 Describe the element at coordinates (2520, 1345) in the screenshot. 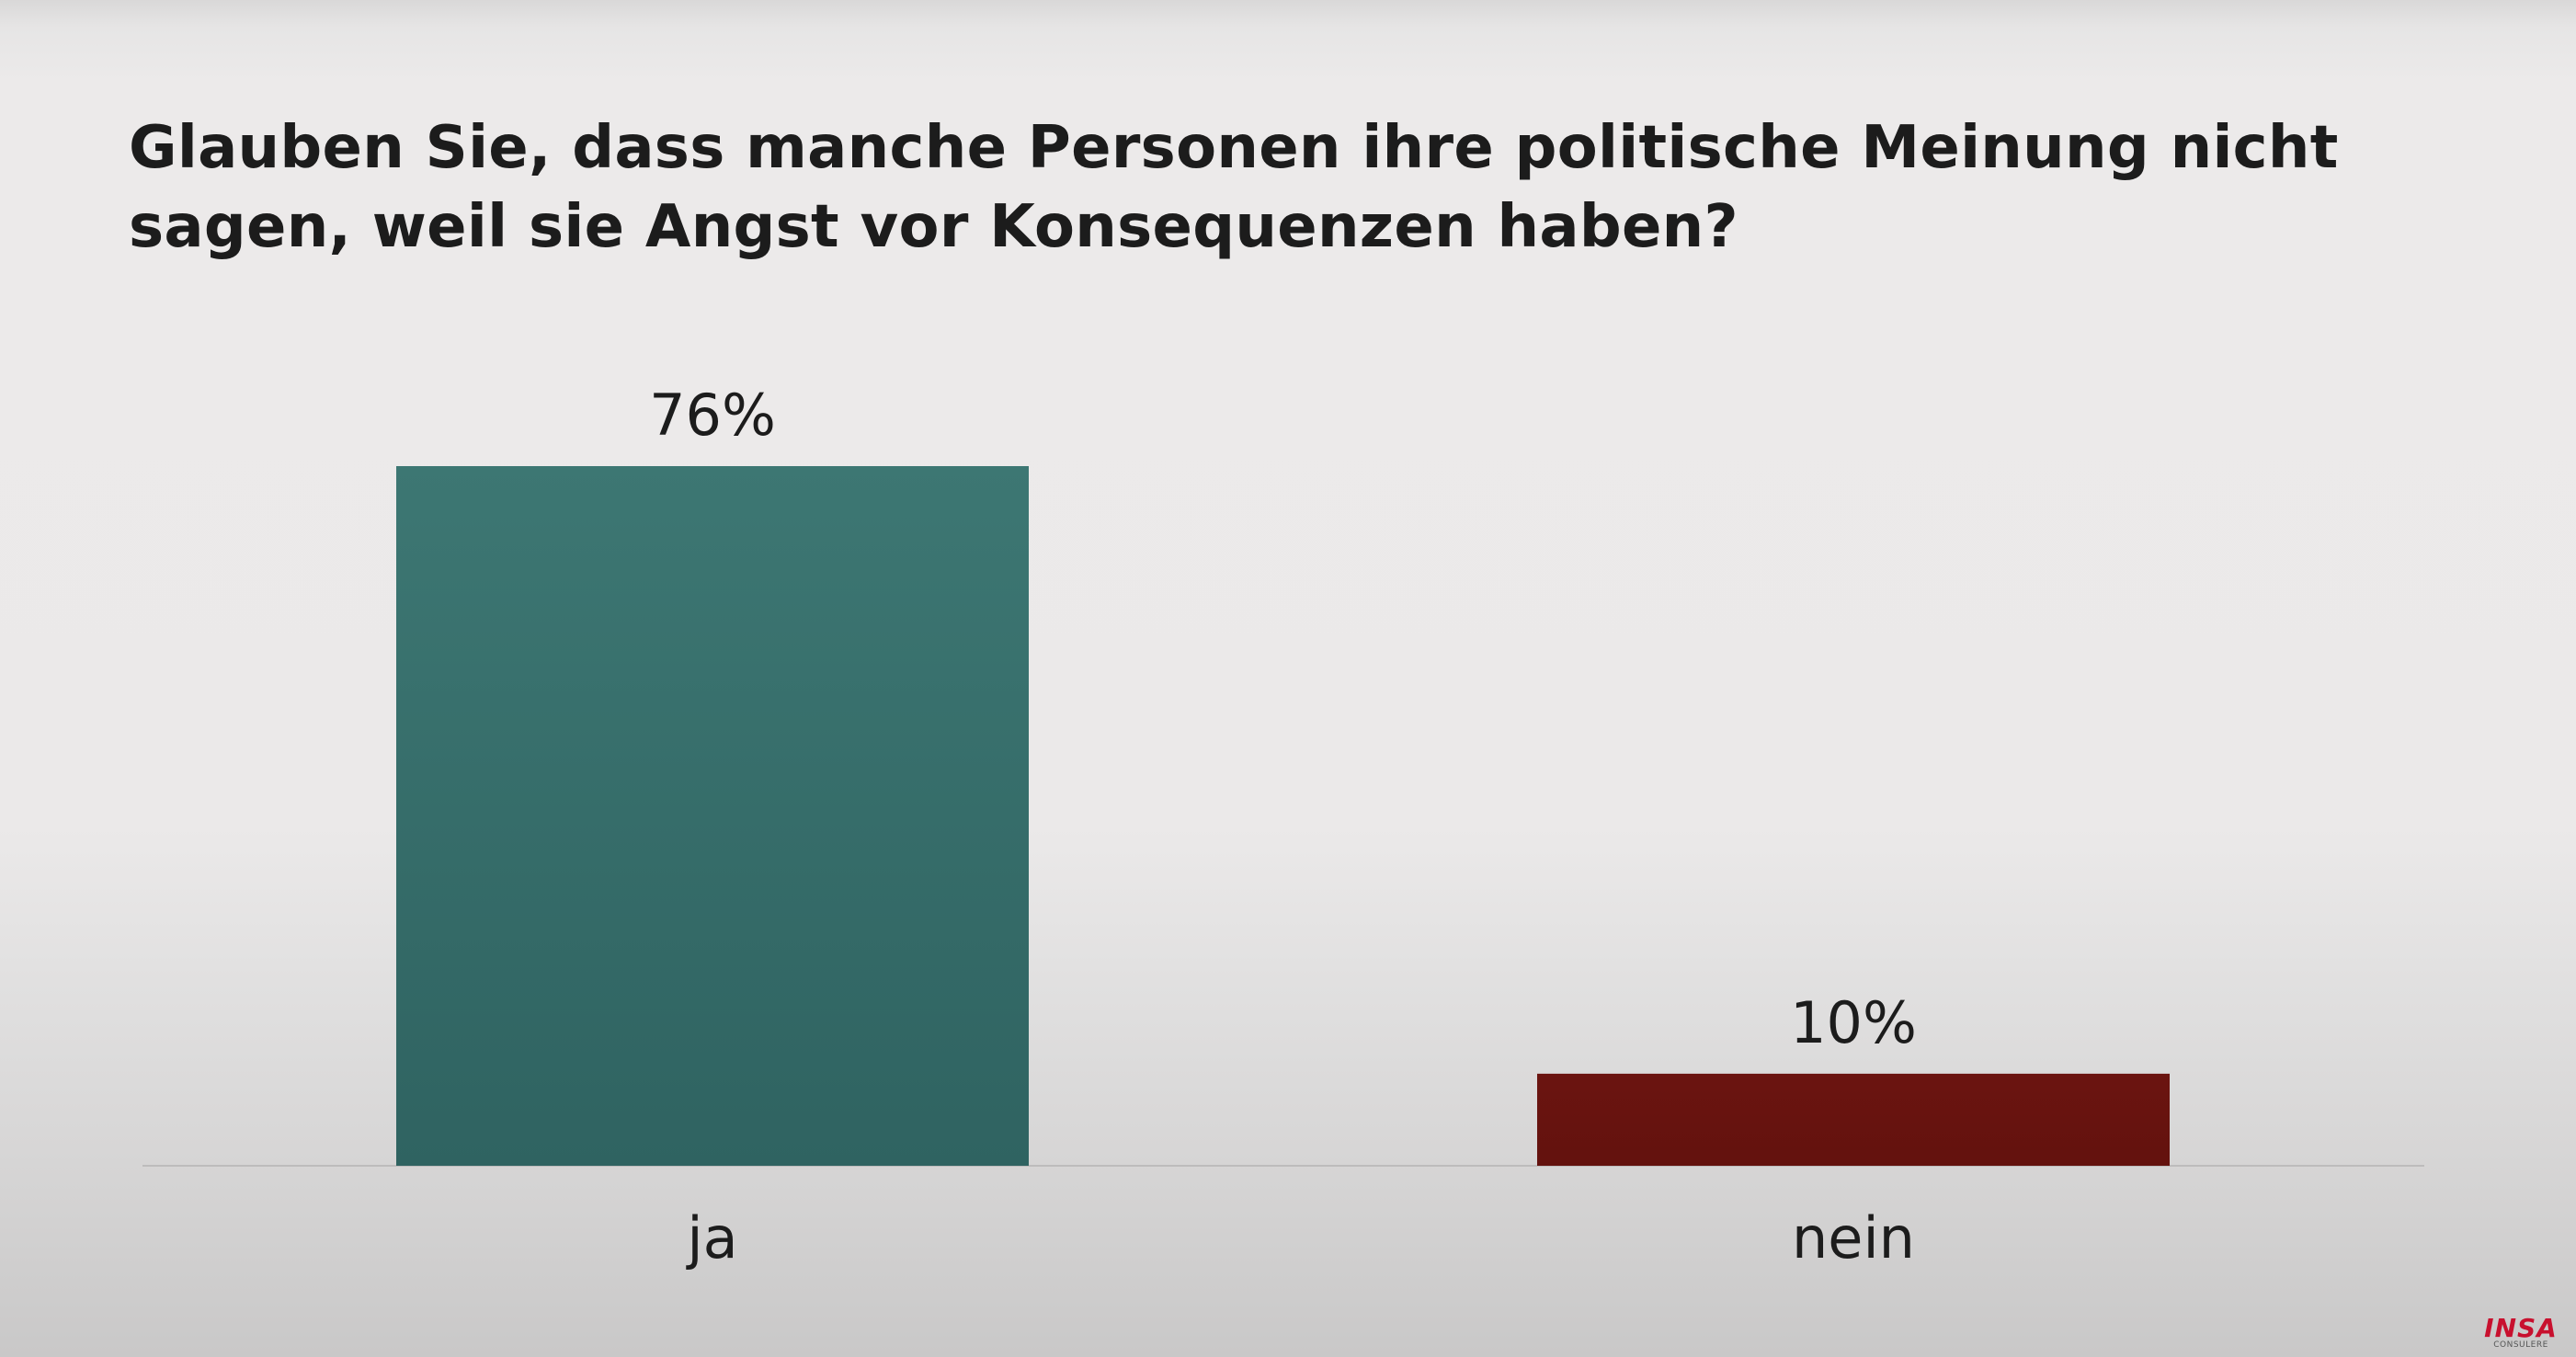

I see `logo-subtext: CONSULERE` at that location.